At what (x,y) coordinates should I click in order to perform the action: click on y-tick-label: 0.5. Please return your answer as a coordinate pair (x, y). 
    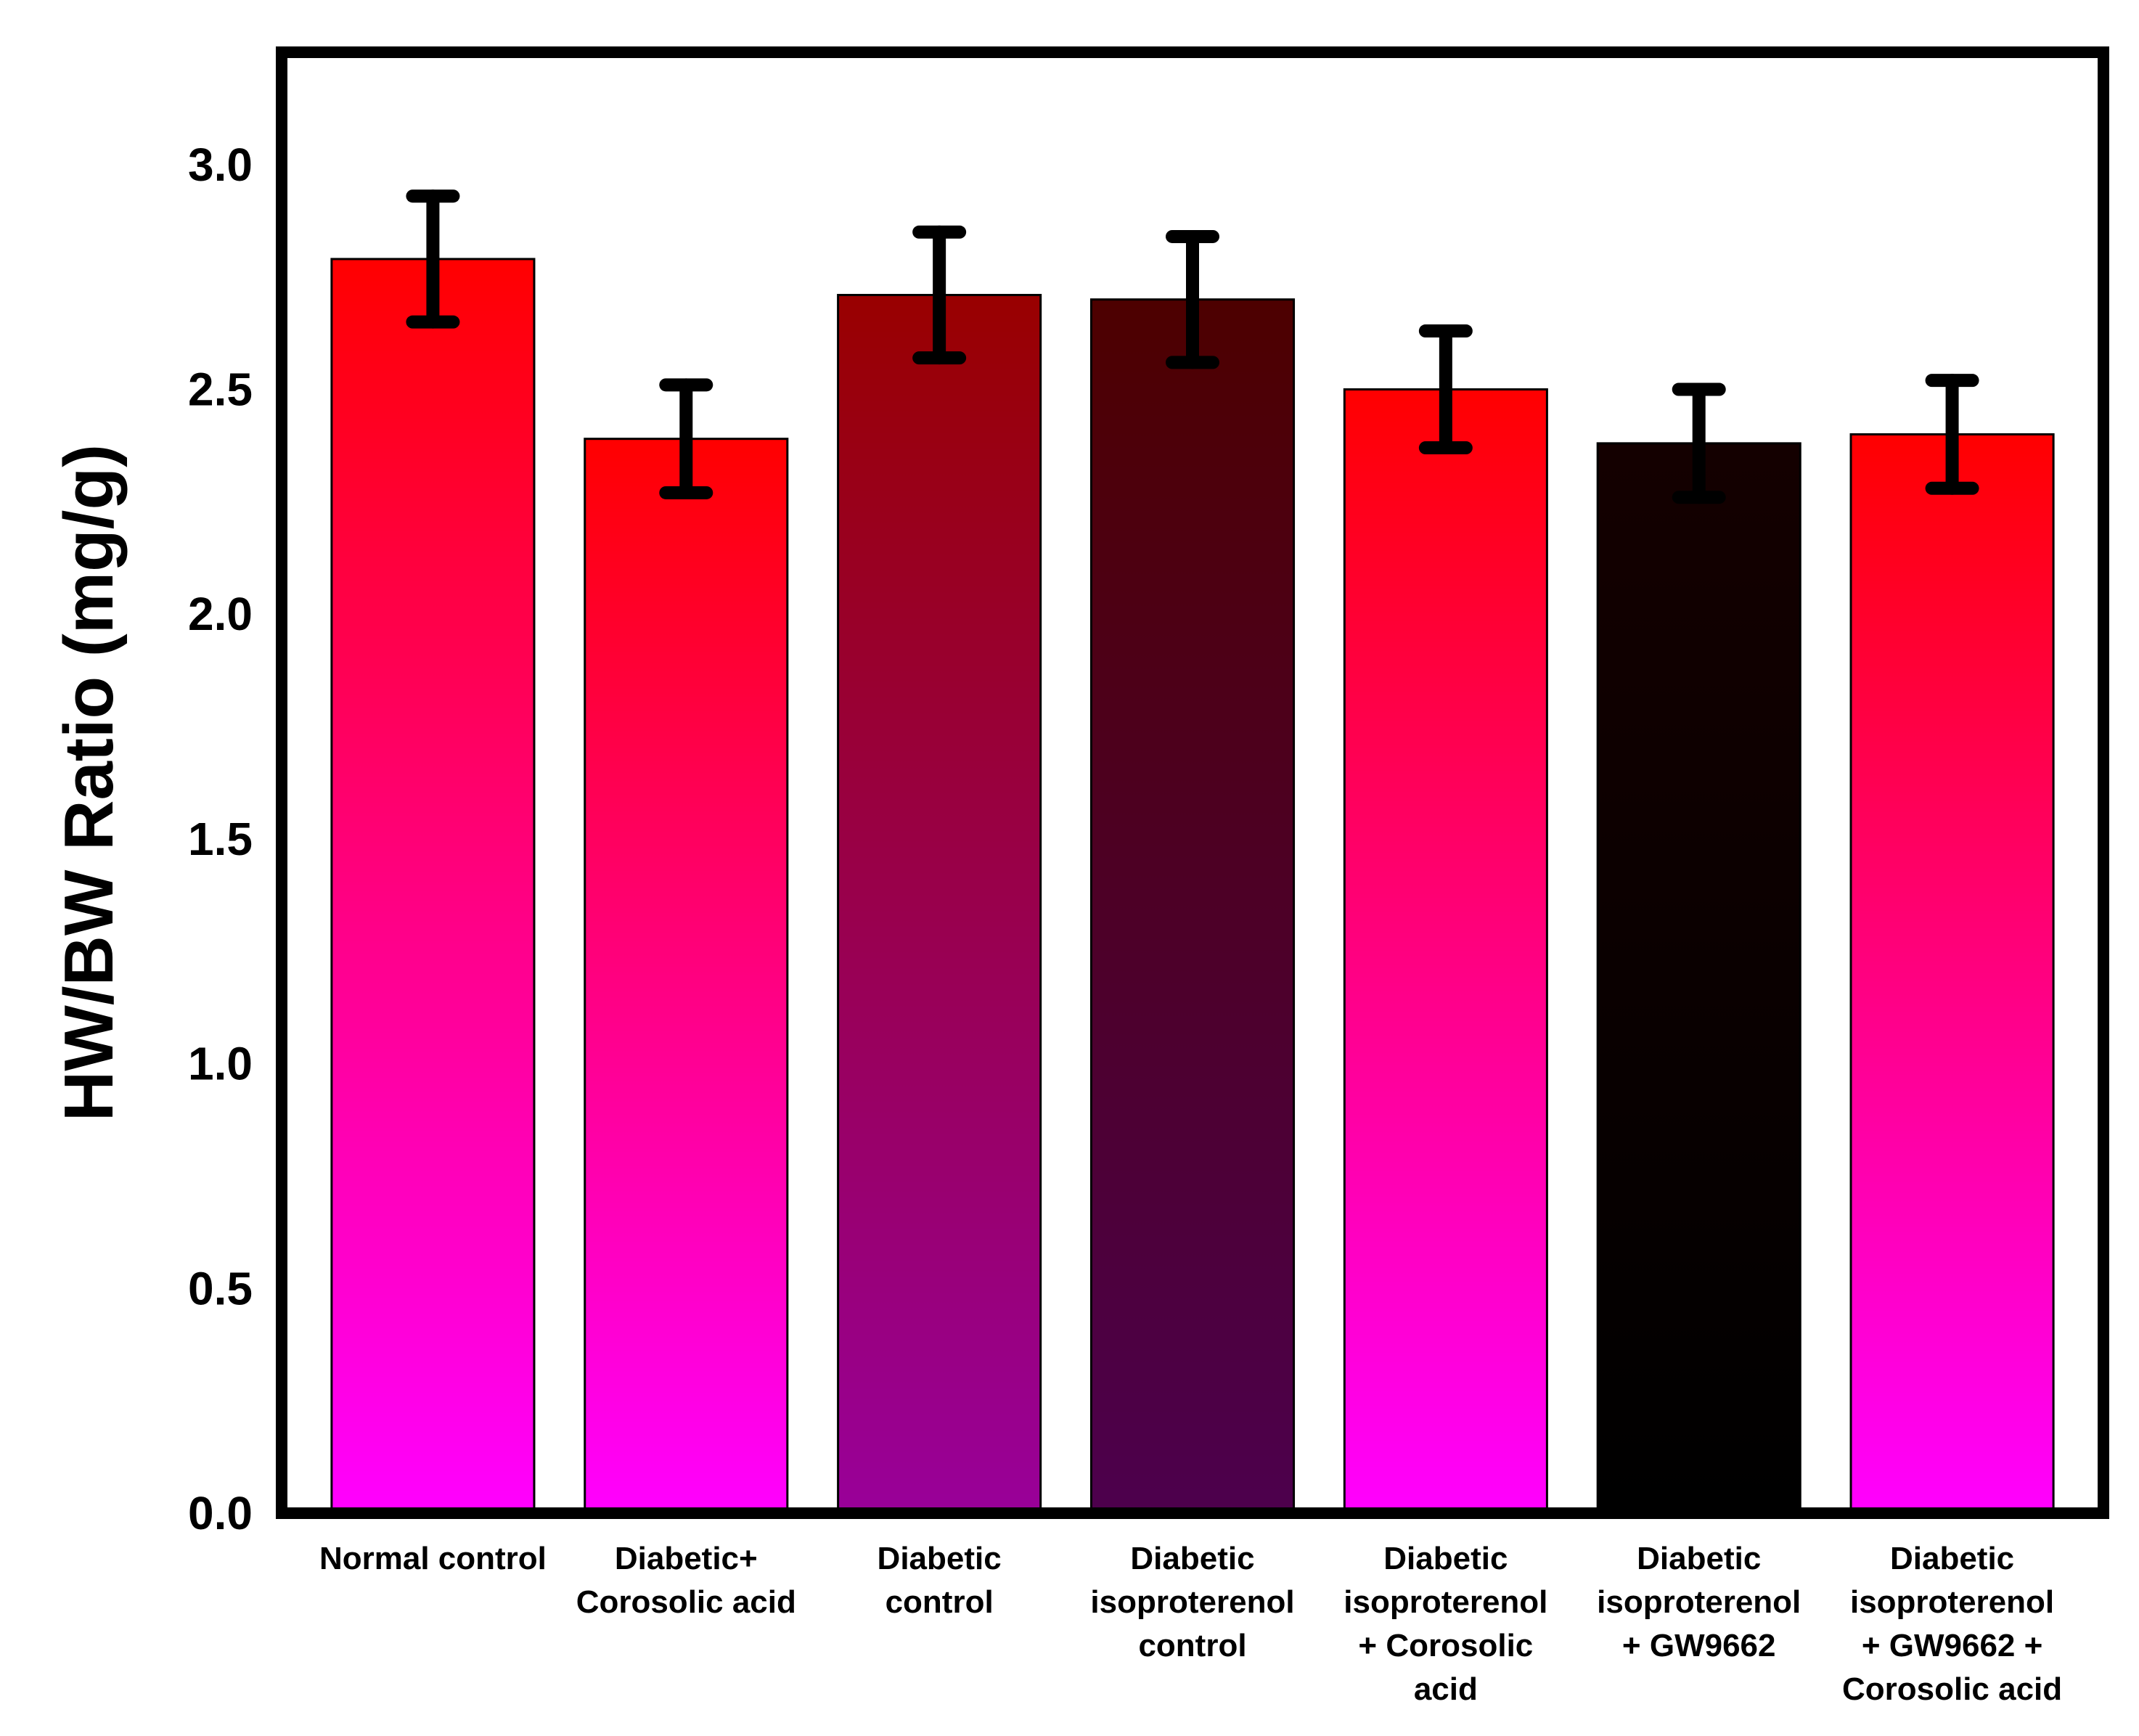
    Looking at the image, I should click on (220, 1288).